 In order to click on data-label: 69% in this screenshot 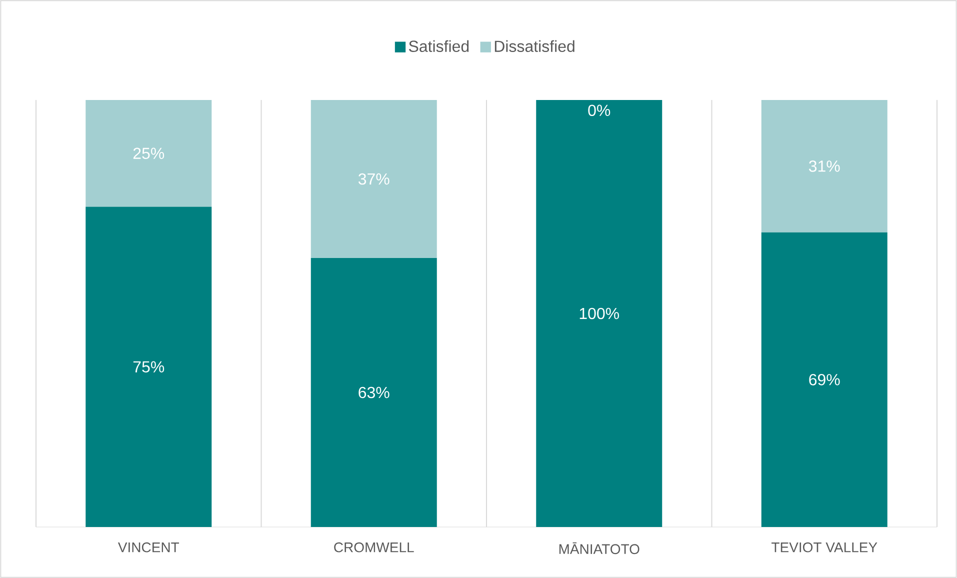, I will do `click(824, 380)`.